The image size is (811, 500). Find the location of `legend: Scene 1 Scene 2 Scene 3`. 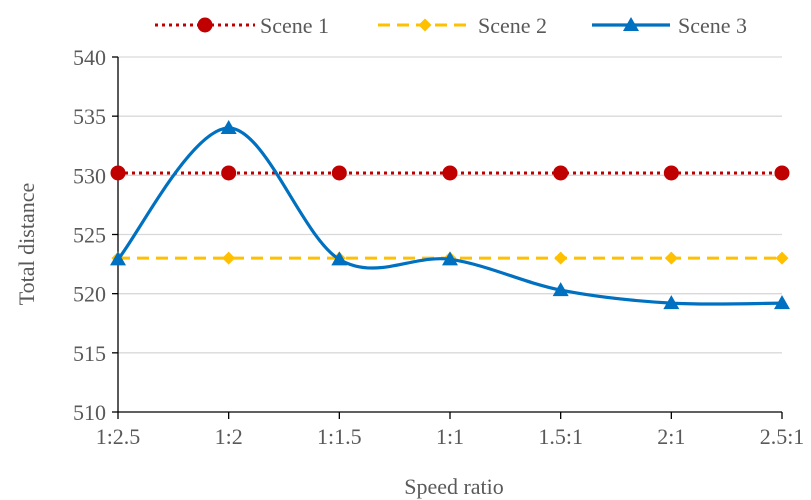

legend: Scene 1 Scene 2 Scene 3 is located at coordinates (451, 25).